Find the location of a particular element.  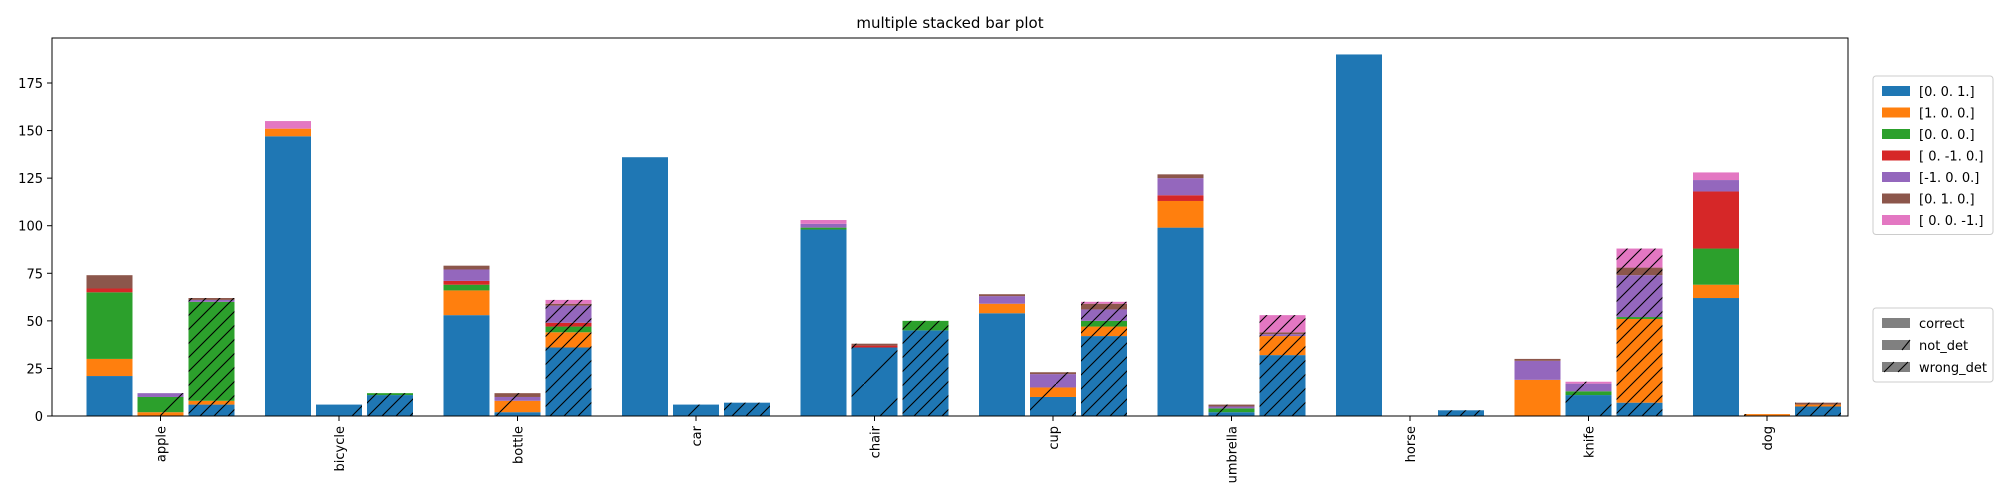

chart-title: multiple stacked bar plot is located at coordinates (949, 23).